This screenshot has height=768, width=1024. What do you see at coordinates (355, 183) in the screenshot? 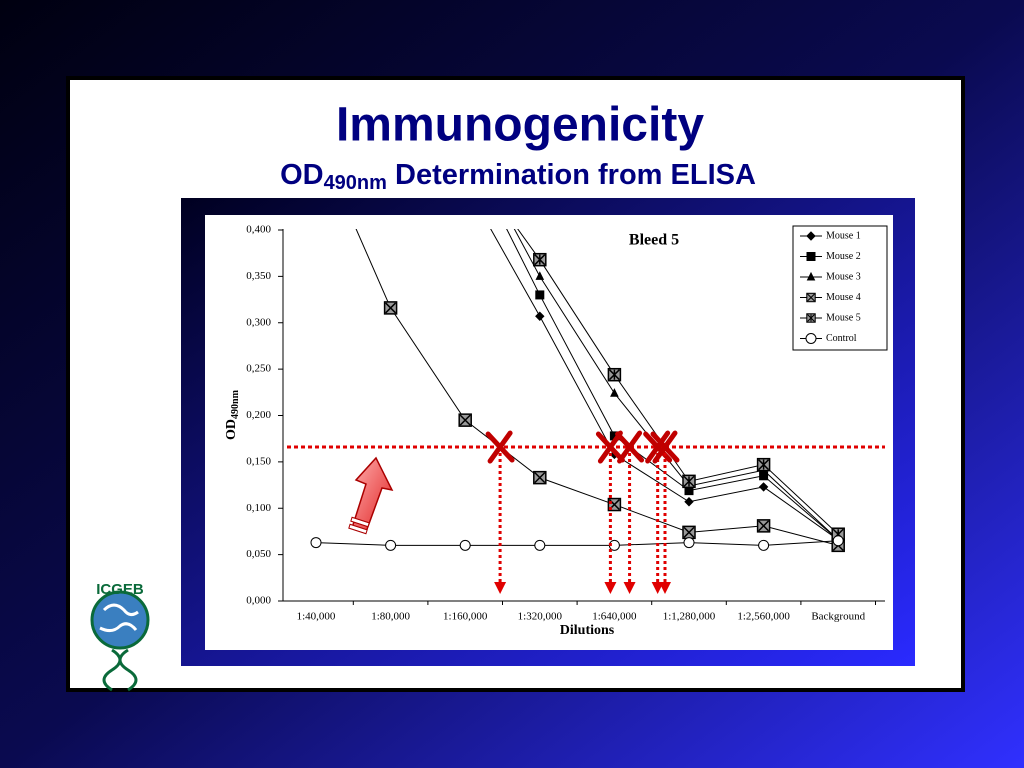
I see `subtitle-sub: 490nm` at bounding box center [355, 183].